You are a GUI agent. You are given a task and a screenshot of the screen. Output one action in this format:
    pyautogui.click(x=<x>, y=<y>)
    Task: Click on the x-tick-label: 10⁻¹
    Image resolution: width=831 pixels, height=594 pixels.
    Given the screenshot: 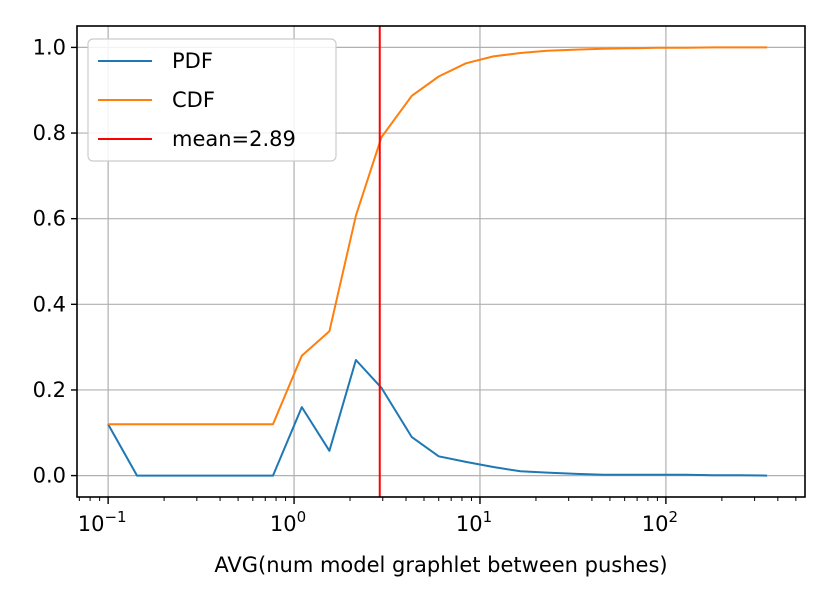 What is the action you would take?
    pyautogui.click(x=102, y=522)
    